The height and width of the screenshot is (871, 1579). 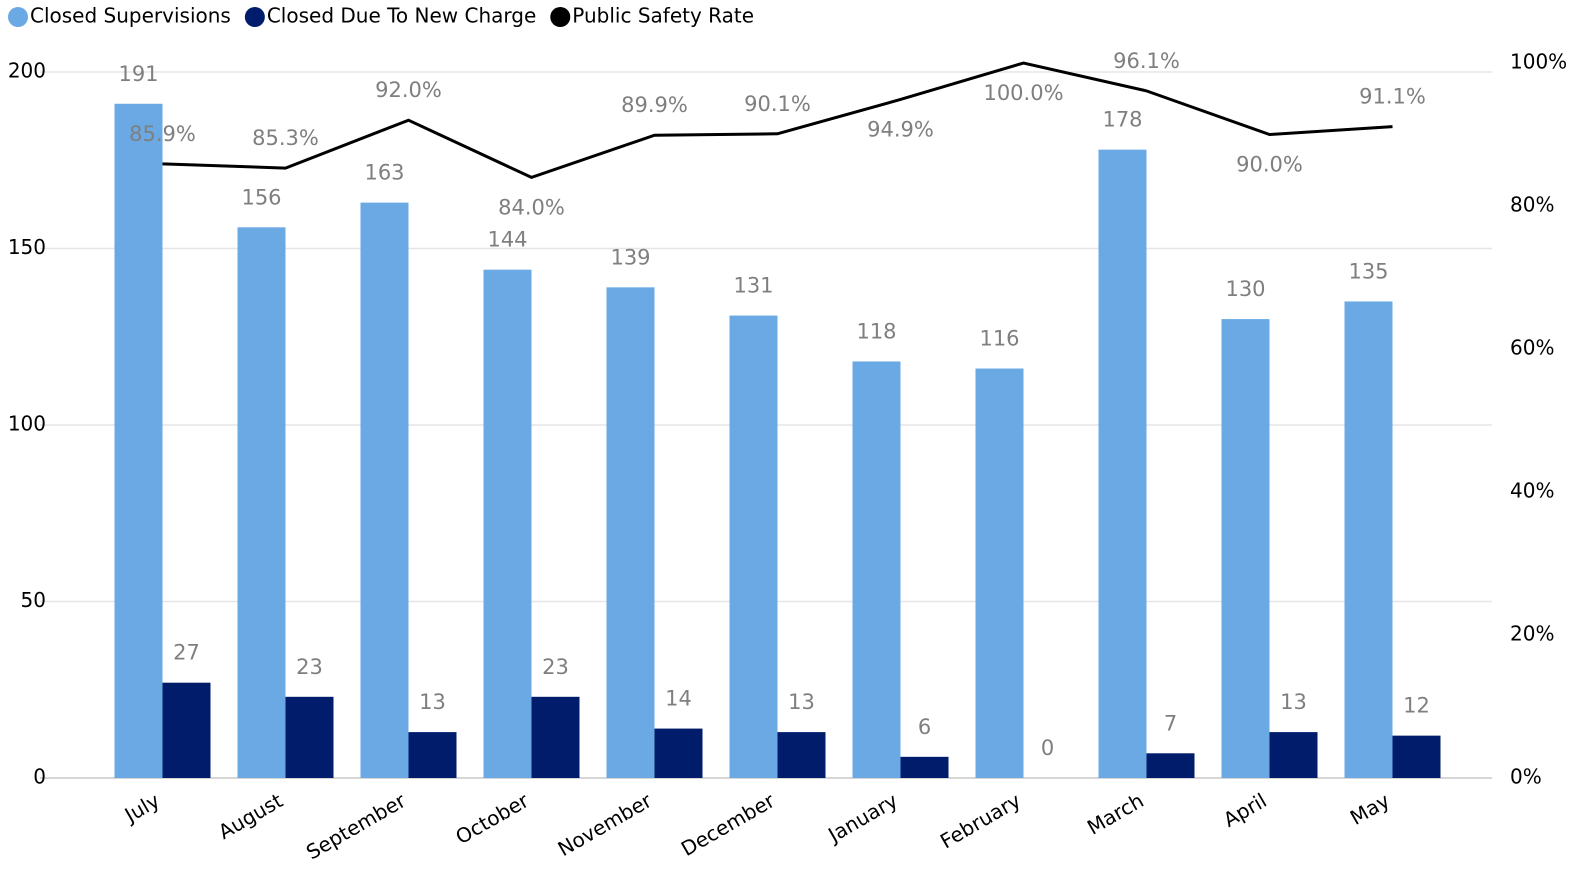 What do you see at coordinates (130, 16) in the screenshot?
I see `legend-label: Closed Supervisions` at bounding box center [130, 16].